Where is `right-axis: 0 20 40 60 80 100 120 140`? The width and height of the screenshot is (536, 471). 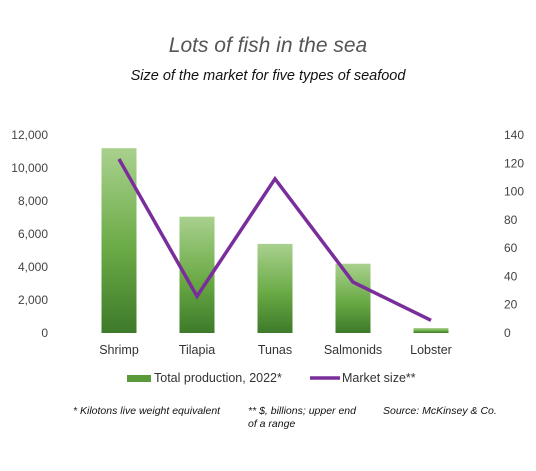
right-axis: 0 20 40 60 80 100 120 140 is located at coordinates (514, 234).